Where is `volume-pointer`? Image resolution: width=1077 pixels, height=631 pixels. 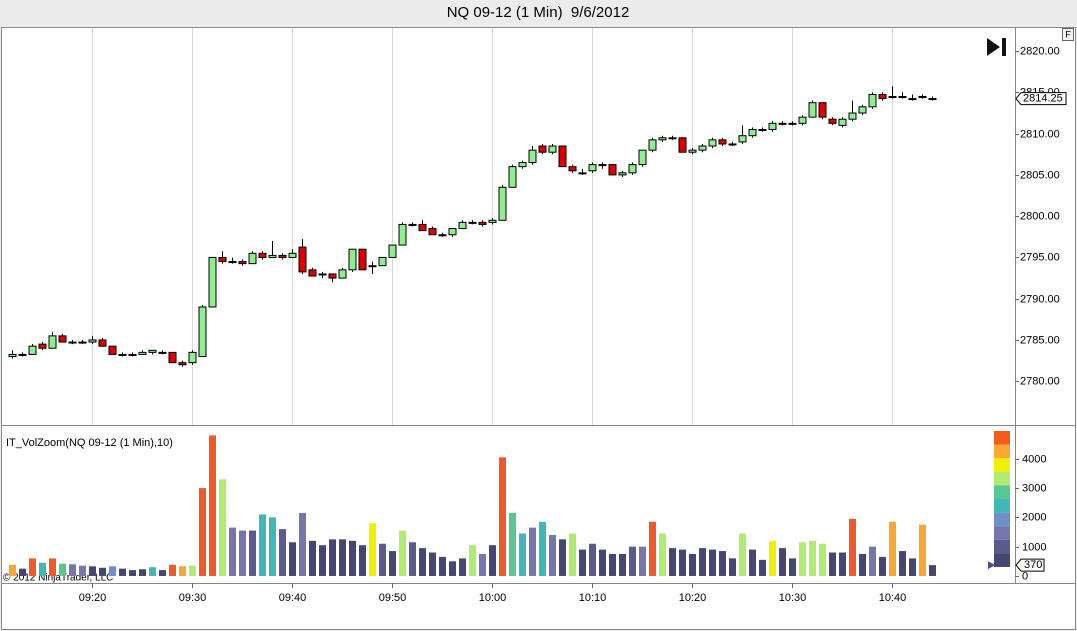
volume-pointer is located at coordinates (991, 565).